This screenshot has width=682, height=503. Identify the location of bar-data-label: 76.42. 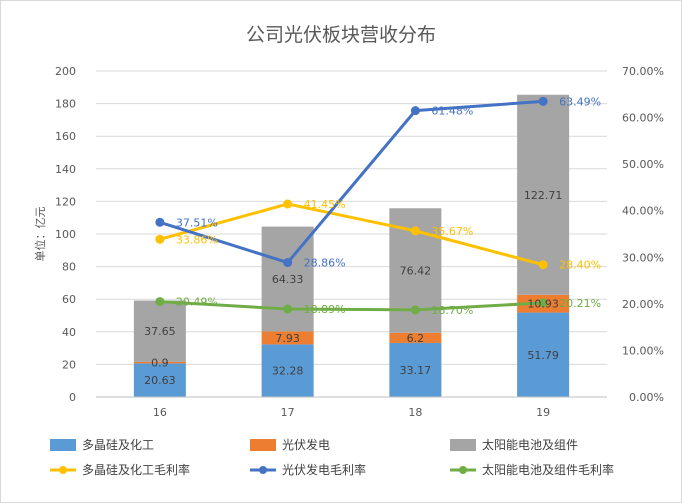
(416, 271).